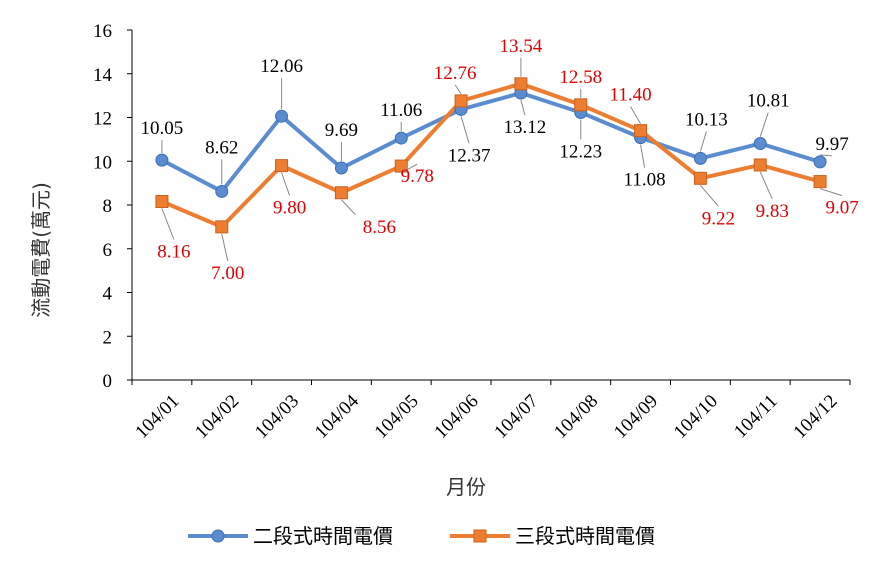 The height and width of the screenshot is (562, 881). What do you see at coordinates (102, 162) in the screenshot?
I see `y-tick-label: 10` at bounding box center [102, 162].